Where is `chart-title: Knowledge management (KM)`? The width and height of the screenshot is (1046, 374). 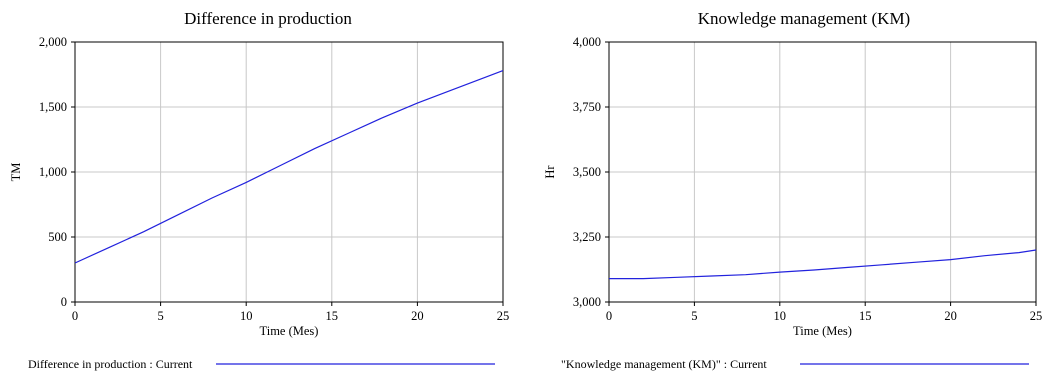
chart-title: Knowledge management (KM) is located at coordinates (804, 18).